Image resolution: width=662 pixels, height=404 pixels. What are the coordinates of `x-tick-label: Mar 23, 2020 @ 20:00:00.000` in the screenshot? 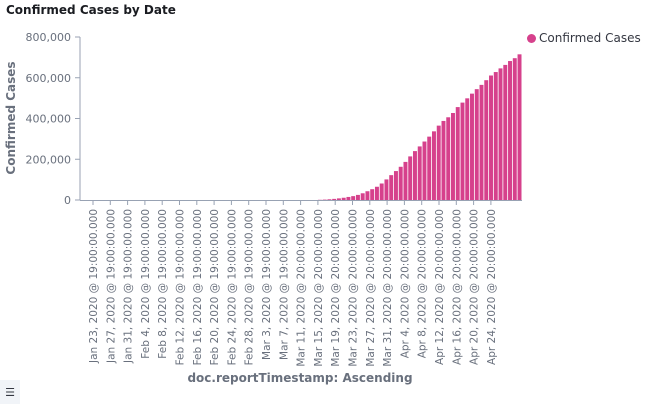 It's located at (354, 288).